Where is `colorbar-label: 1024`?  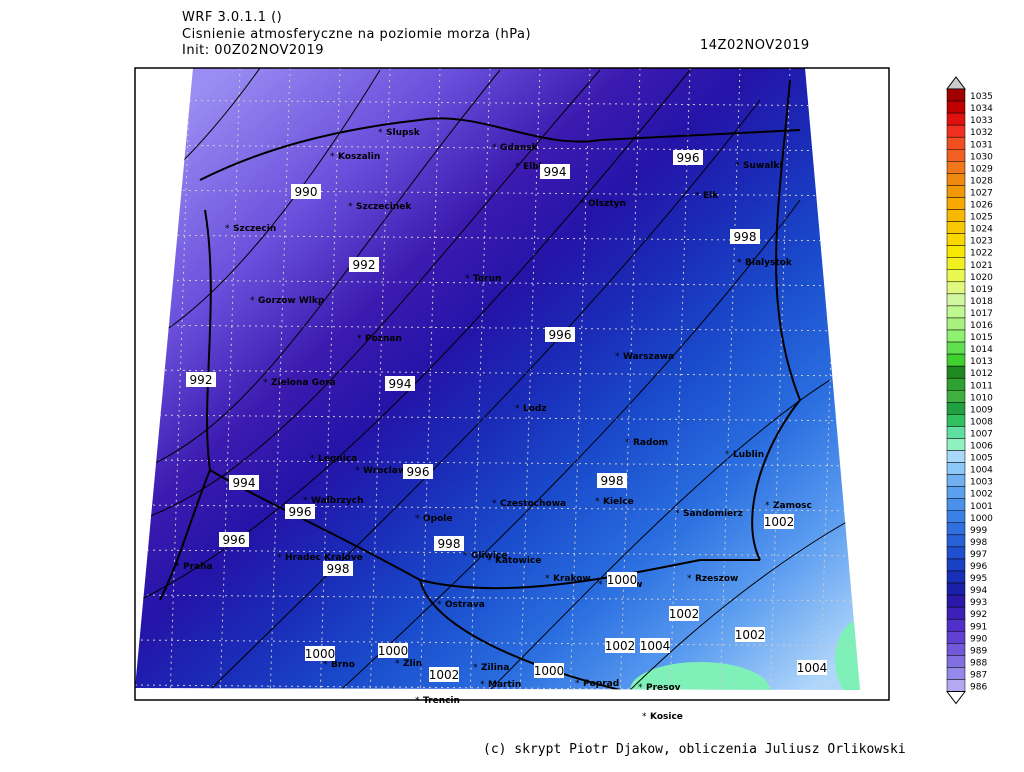
colorbar-label: 1024 is located at coordinates (981, 230).